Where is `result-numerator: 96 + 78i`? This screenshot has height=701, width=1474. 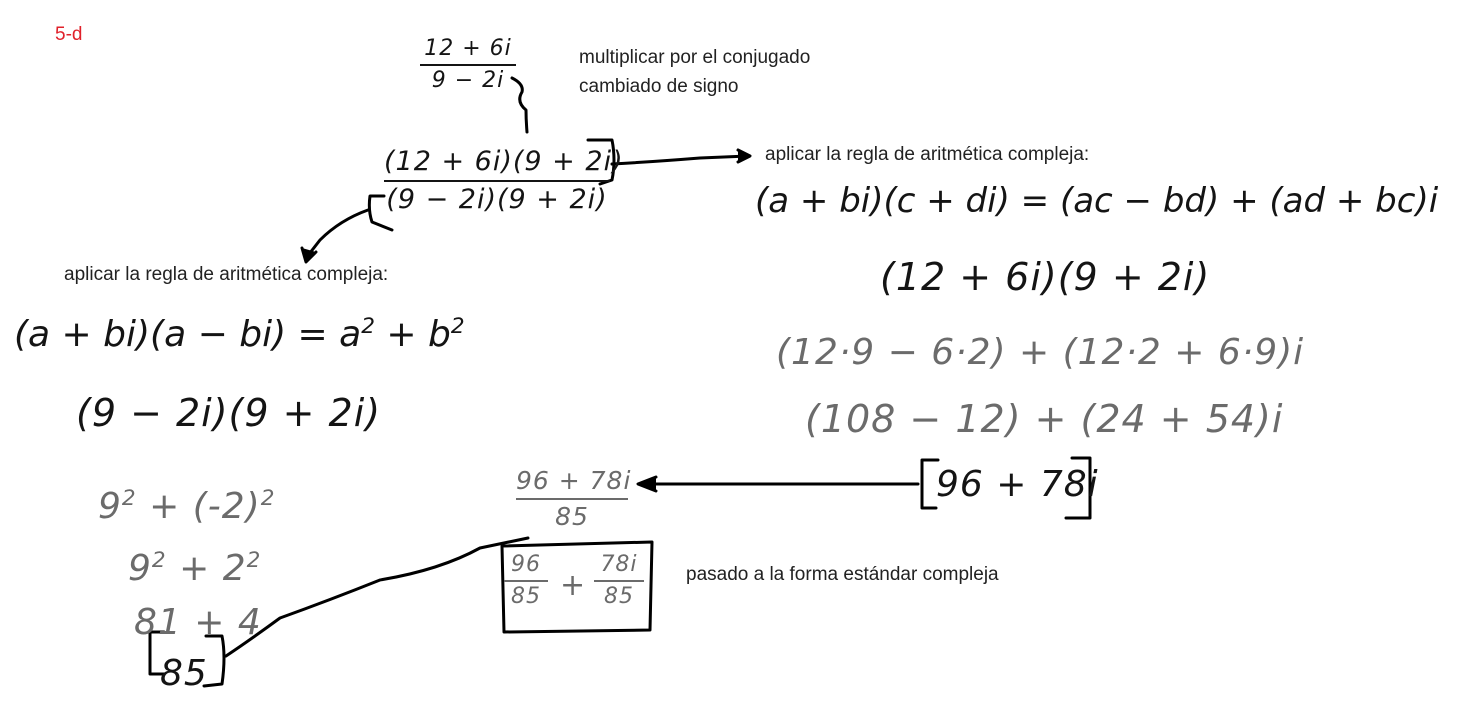 result-numerator: 96 + 78i is located at coordinates (574, 480).